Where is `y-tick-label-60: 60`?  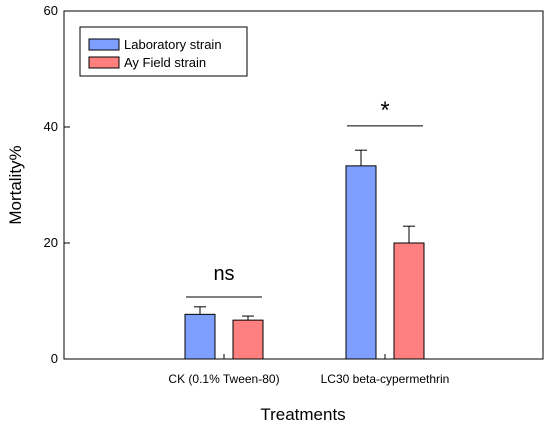
y-tick-label-60: 60 is located at coordinates (51, 10).